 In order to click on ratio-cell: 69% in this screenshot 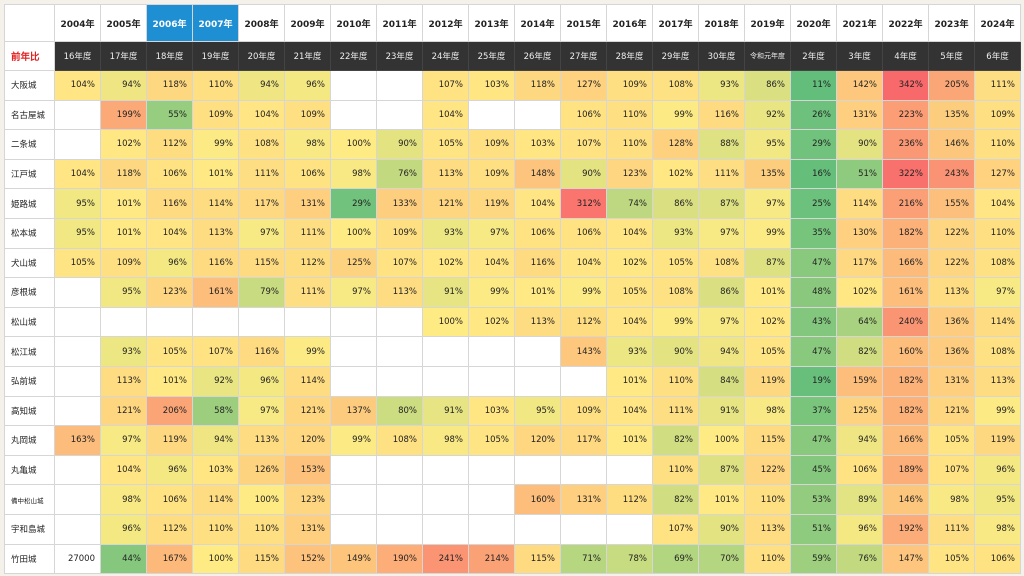, I will do `click(675, 559)`.